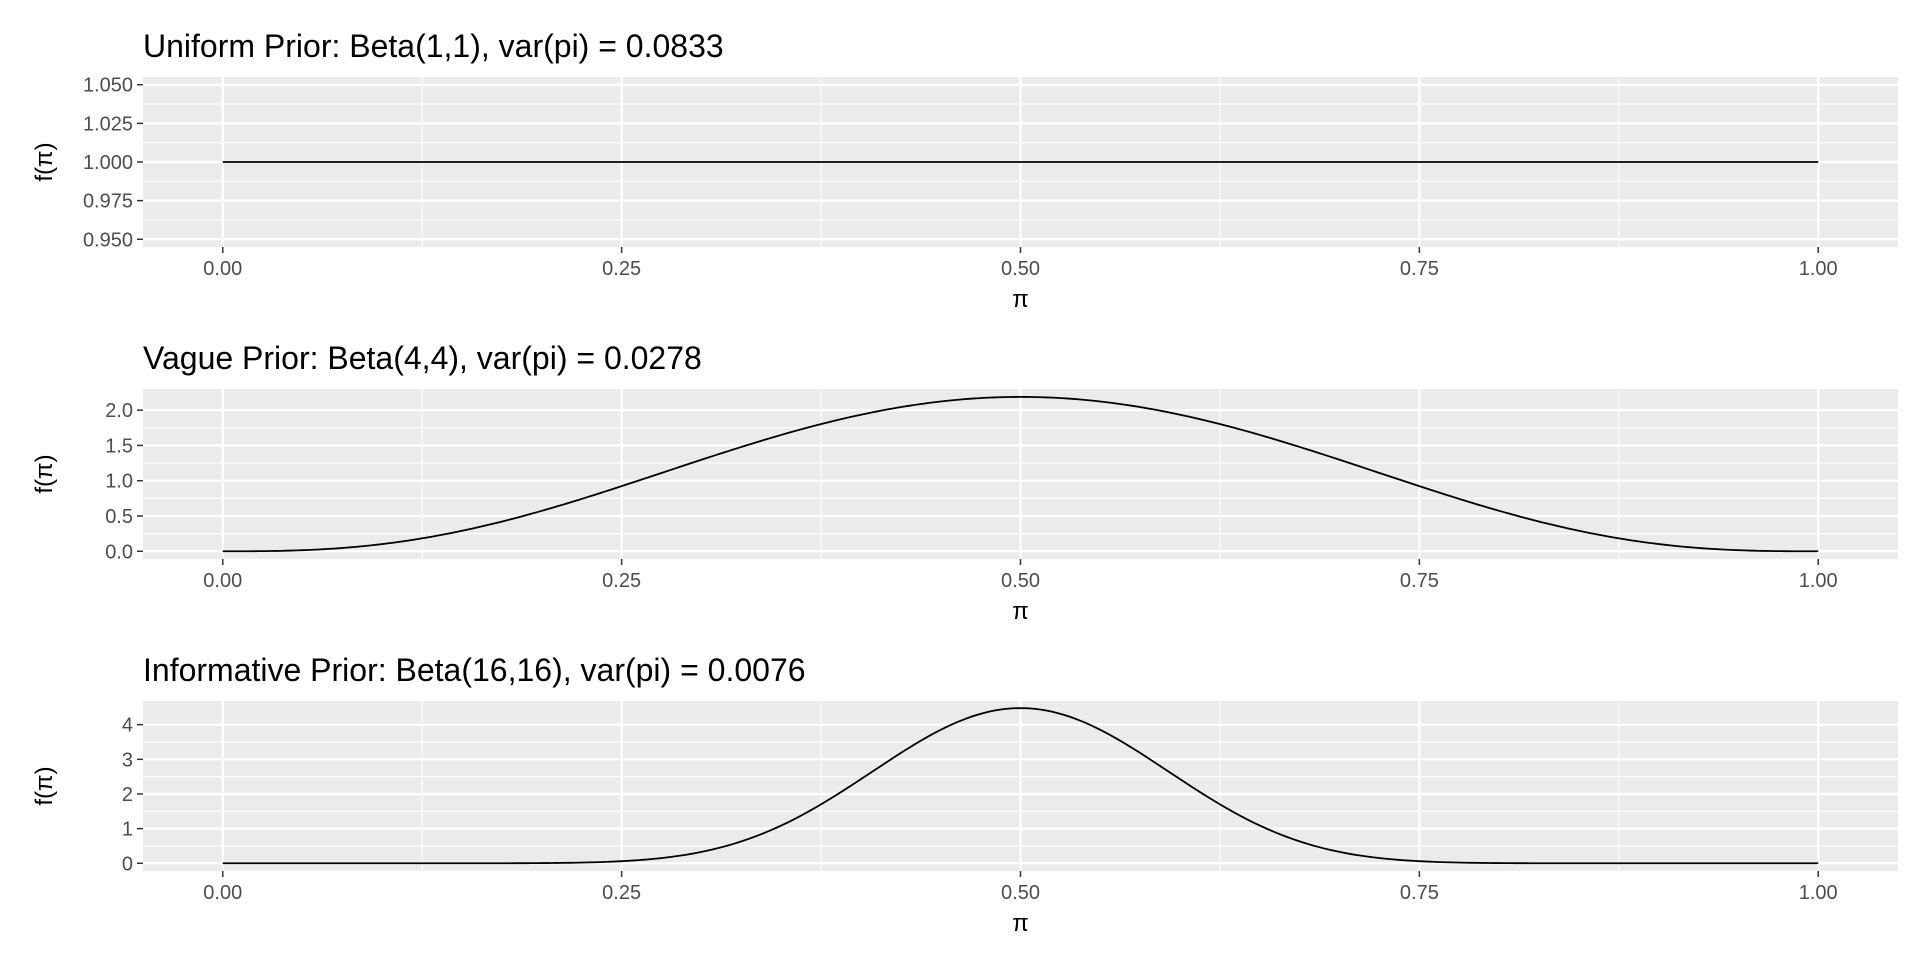  What do you see at coordinates (119, 517) in the screenshot?
I see `y-tick-label: 0.5` at bounding box center [119, 517].